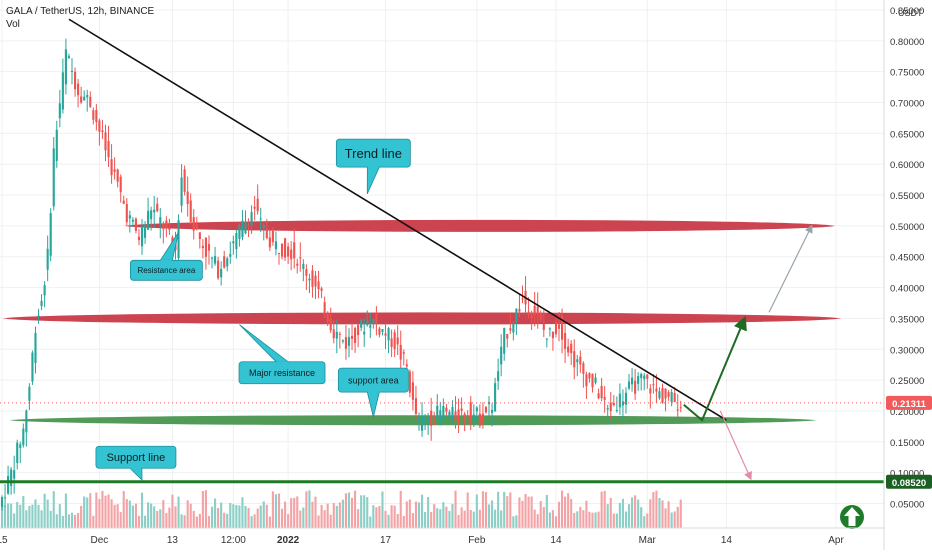  Describe the element at coordinates (166, 270) in the screenshot. I see `callout-label: Resistance area` at that location.